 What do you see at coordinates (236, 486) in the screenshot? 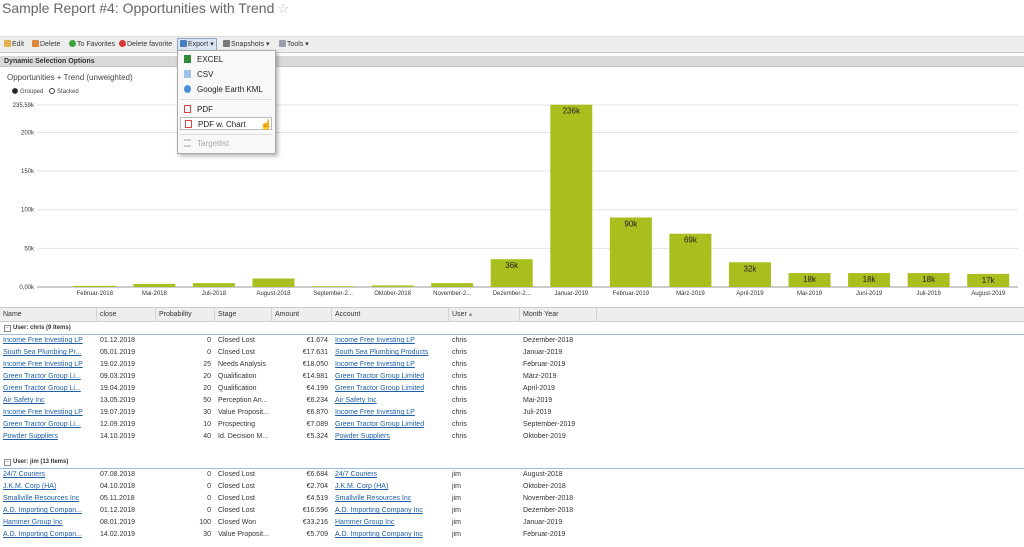
I see `cell-stage: Closed Lost` at bounding box center [236, 486].